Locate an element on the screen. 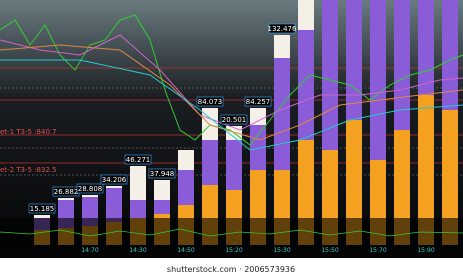 Image resolution: width=463 pixels, height=280 pixels. level-label: et-2 T3-5 :832.5 is located at coordinates (28, 170).